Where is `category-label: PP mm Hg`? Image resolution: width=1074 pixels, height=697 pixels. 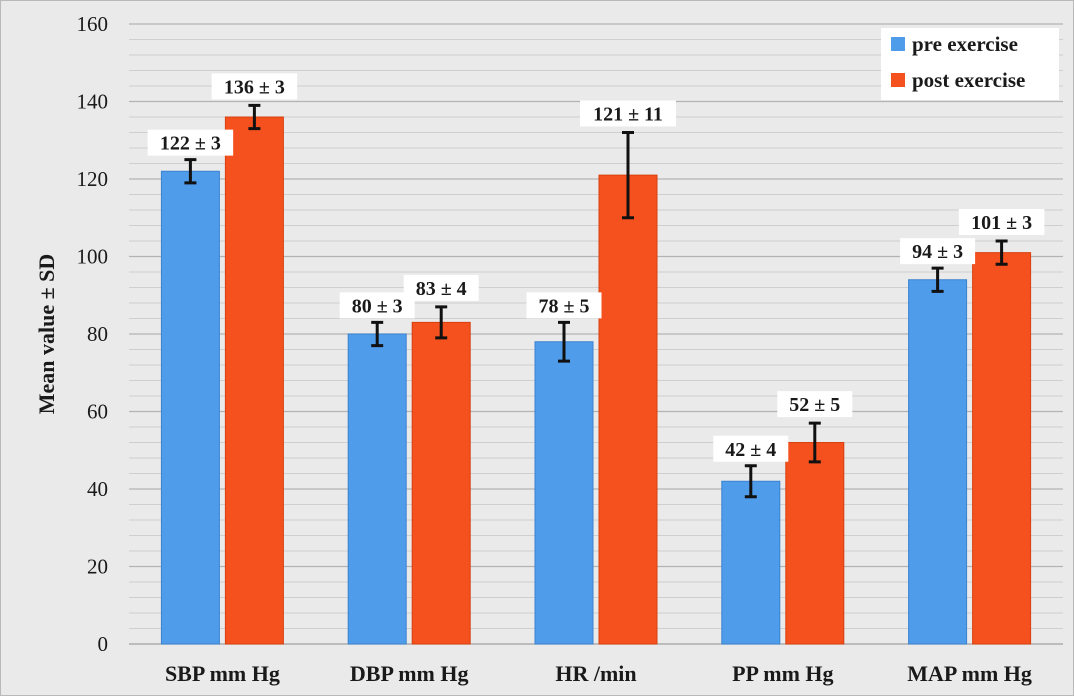
category-label: PP mm Hg is located at coordinates (782, 673).